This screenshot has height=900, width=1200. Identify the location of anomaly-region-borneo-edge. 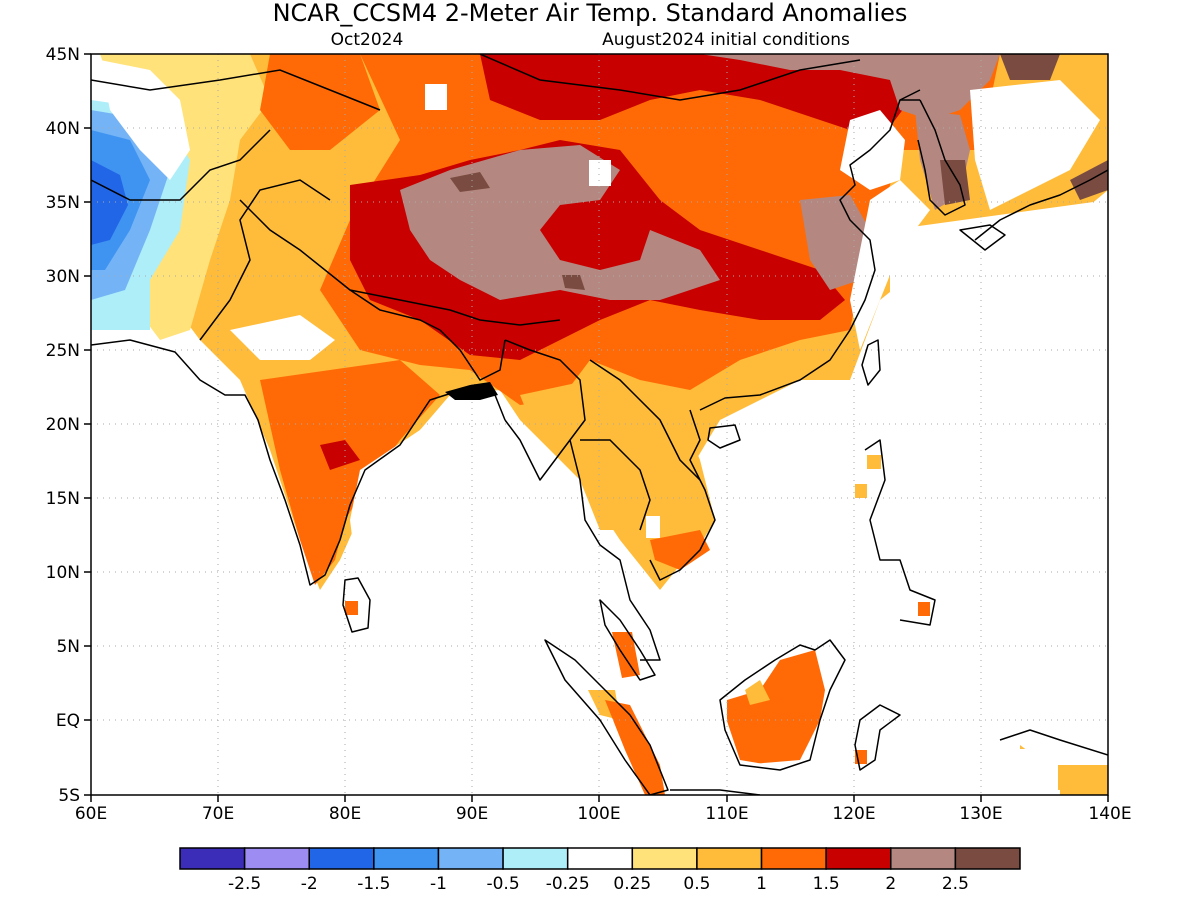
(757, 692).